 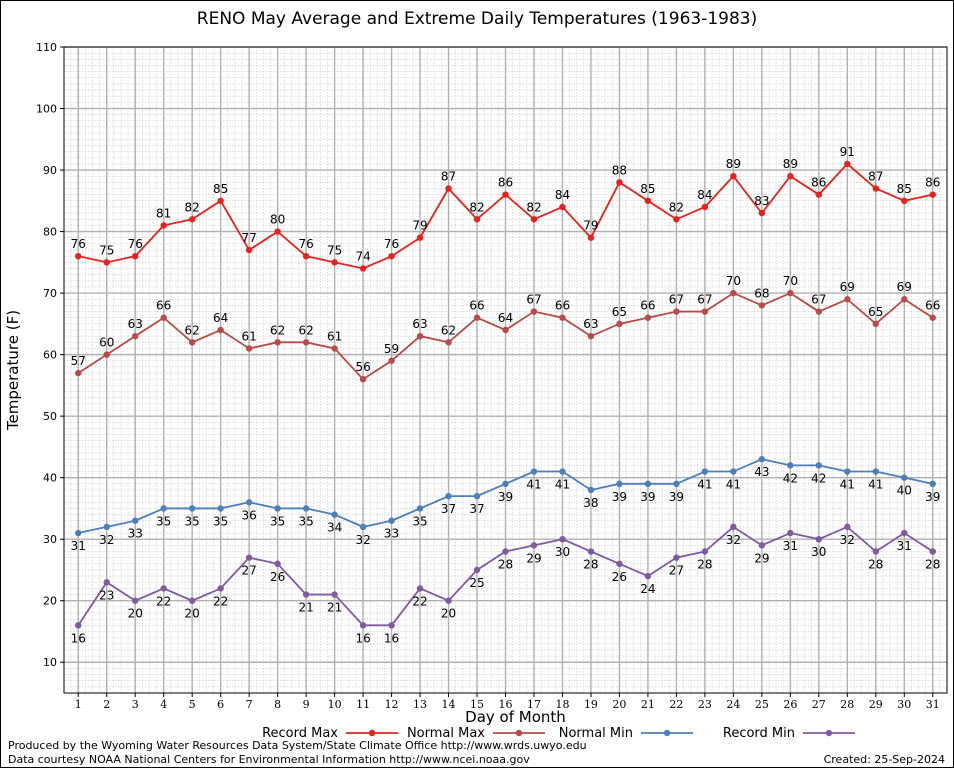 What do you see at coordinates (847, 704) in the screenshot?
I see `x-tick-label: 28` at bounding box center [847, 704].